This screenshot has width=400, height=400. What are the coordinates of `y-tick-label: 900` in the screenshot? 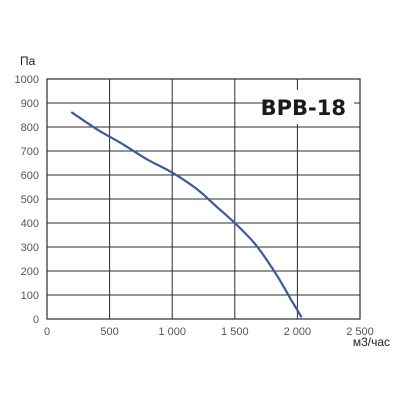 It's located at (30, 104).